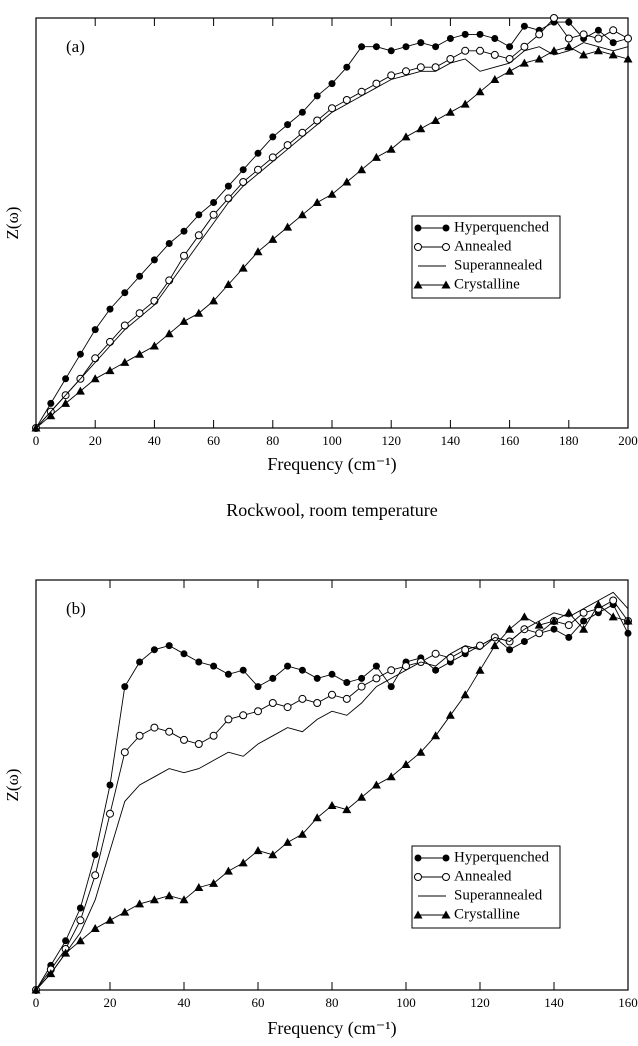 This screenshot has width=638, height=1046. Describe the element at coordinates (110, 1002) in the screenshot. I see `x-tick-label: 20` at that location.